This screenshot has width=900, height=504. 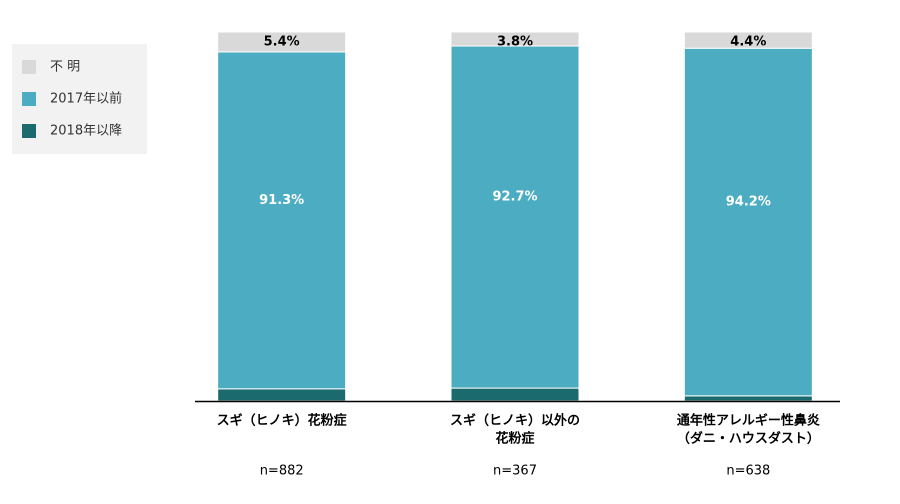 What do you see at coordinates (514, 197) in the screenshot?
I see `value-label: 92.7%` at bounding box center [514, 197].